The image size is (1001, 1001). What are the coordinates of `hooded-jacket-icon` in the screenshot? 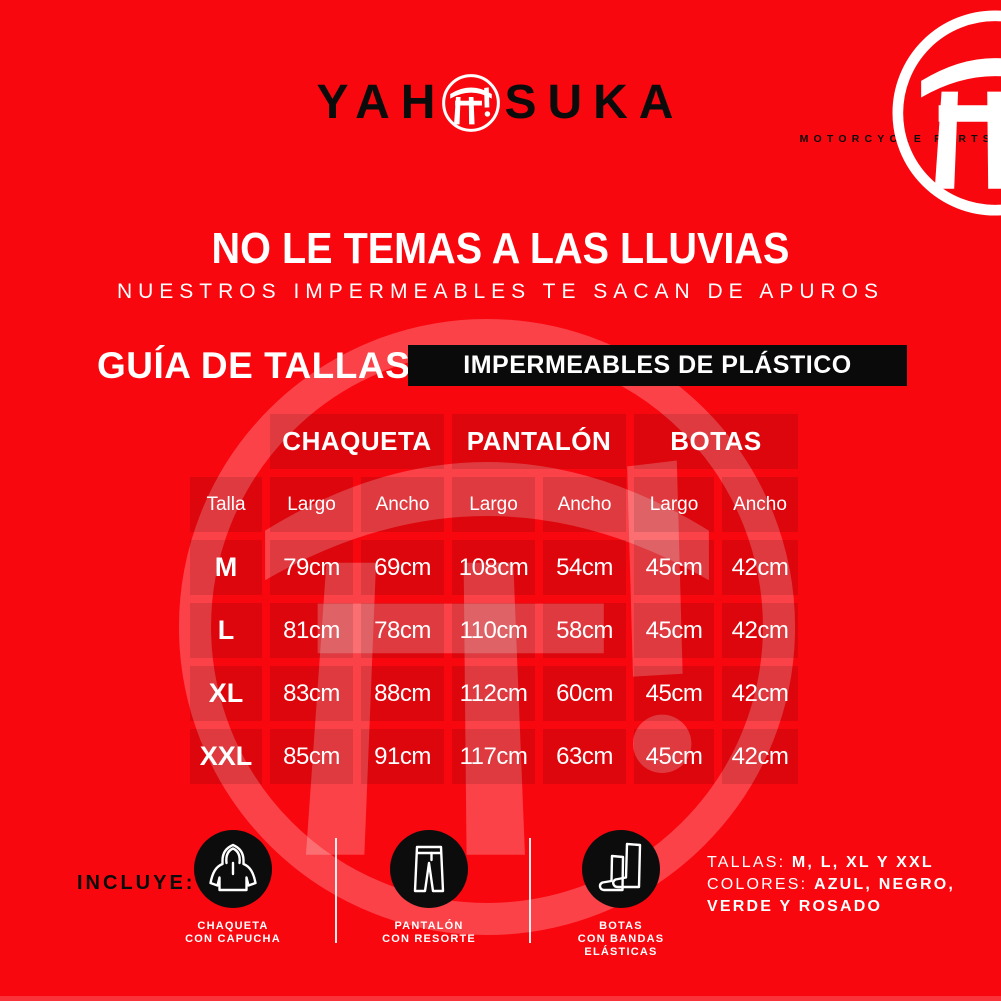 It's located at (233, 869).